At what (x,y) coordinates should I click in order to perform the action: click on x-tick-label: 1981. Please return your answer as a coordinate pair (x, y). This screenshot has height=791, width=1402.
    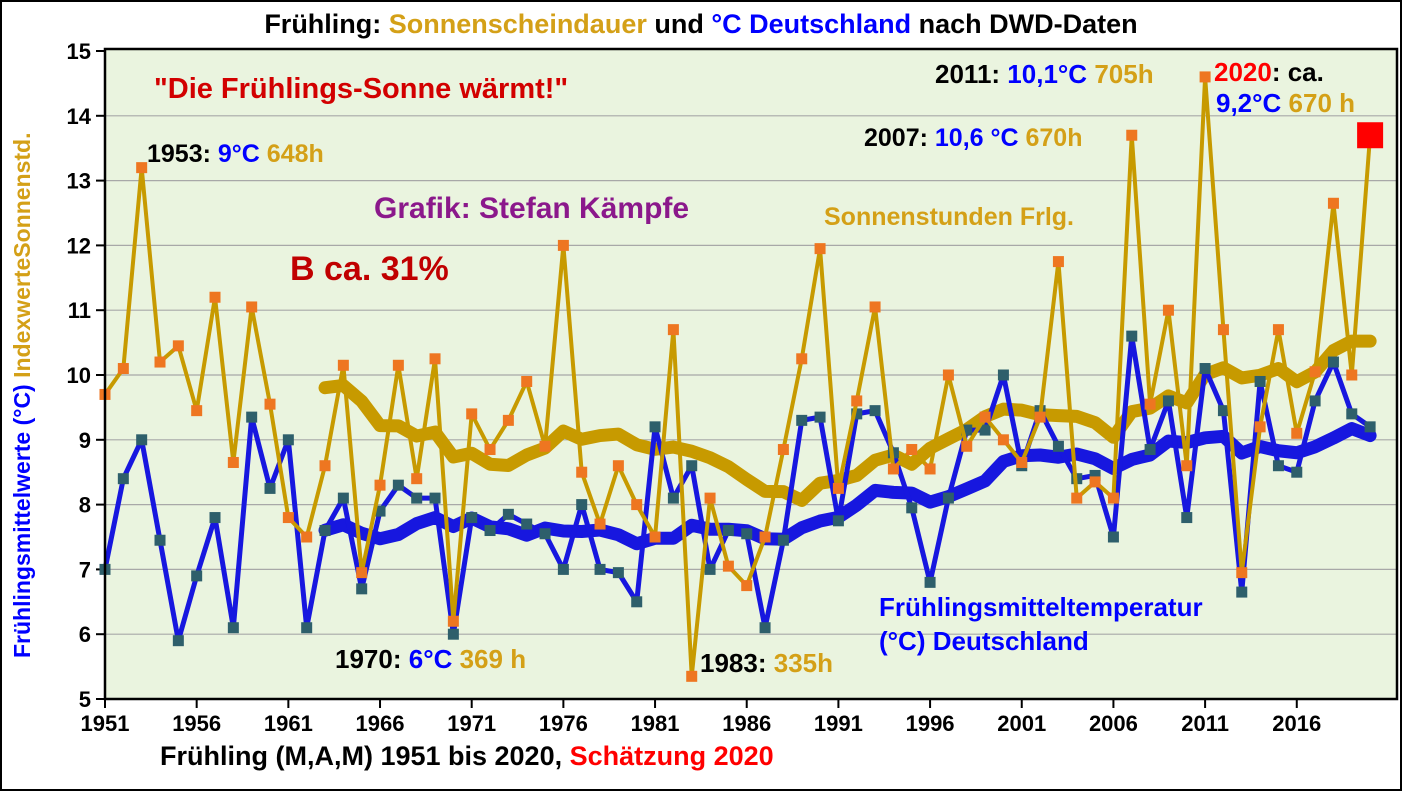
    Looking at the image, I should click on (655, 723).